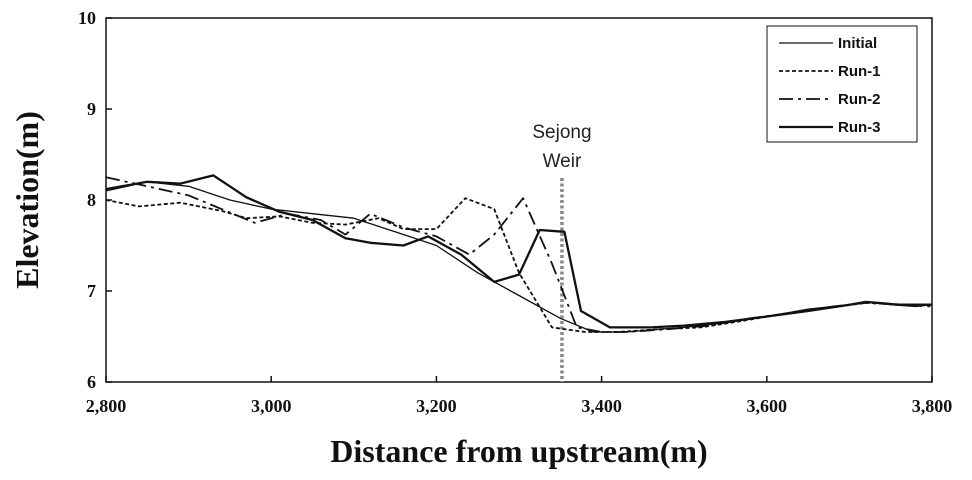 The image size is (972, 480). I want to click on x-tick-label: 3,800, so click(932, 406).